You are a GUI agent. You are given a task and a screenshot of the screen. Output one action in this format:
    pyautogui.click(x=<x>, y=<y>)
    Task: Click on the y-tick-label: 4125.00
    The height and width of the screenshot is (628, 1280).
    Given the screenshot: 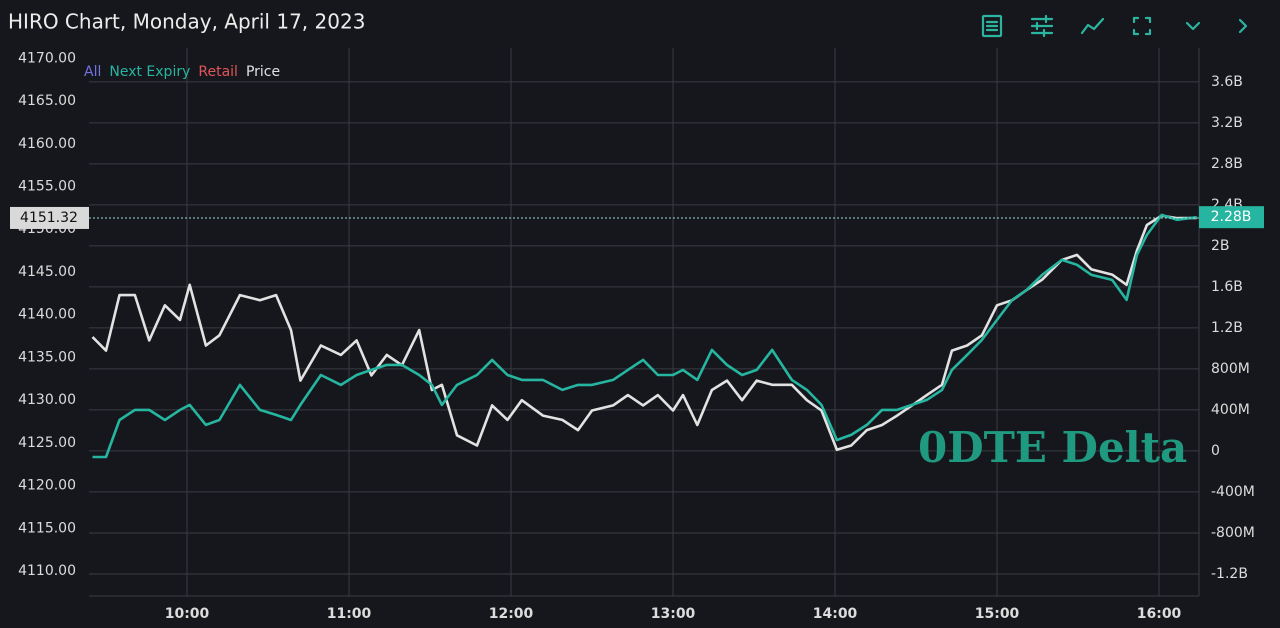 What is the action you would take?
    pyautogui.click(x=47, y=443)
    